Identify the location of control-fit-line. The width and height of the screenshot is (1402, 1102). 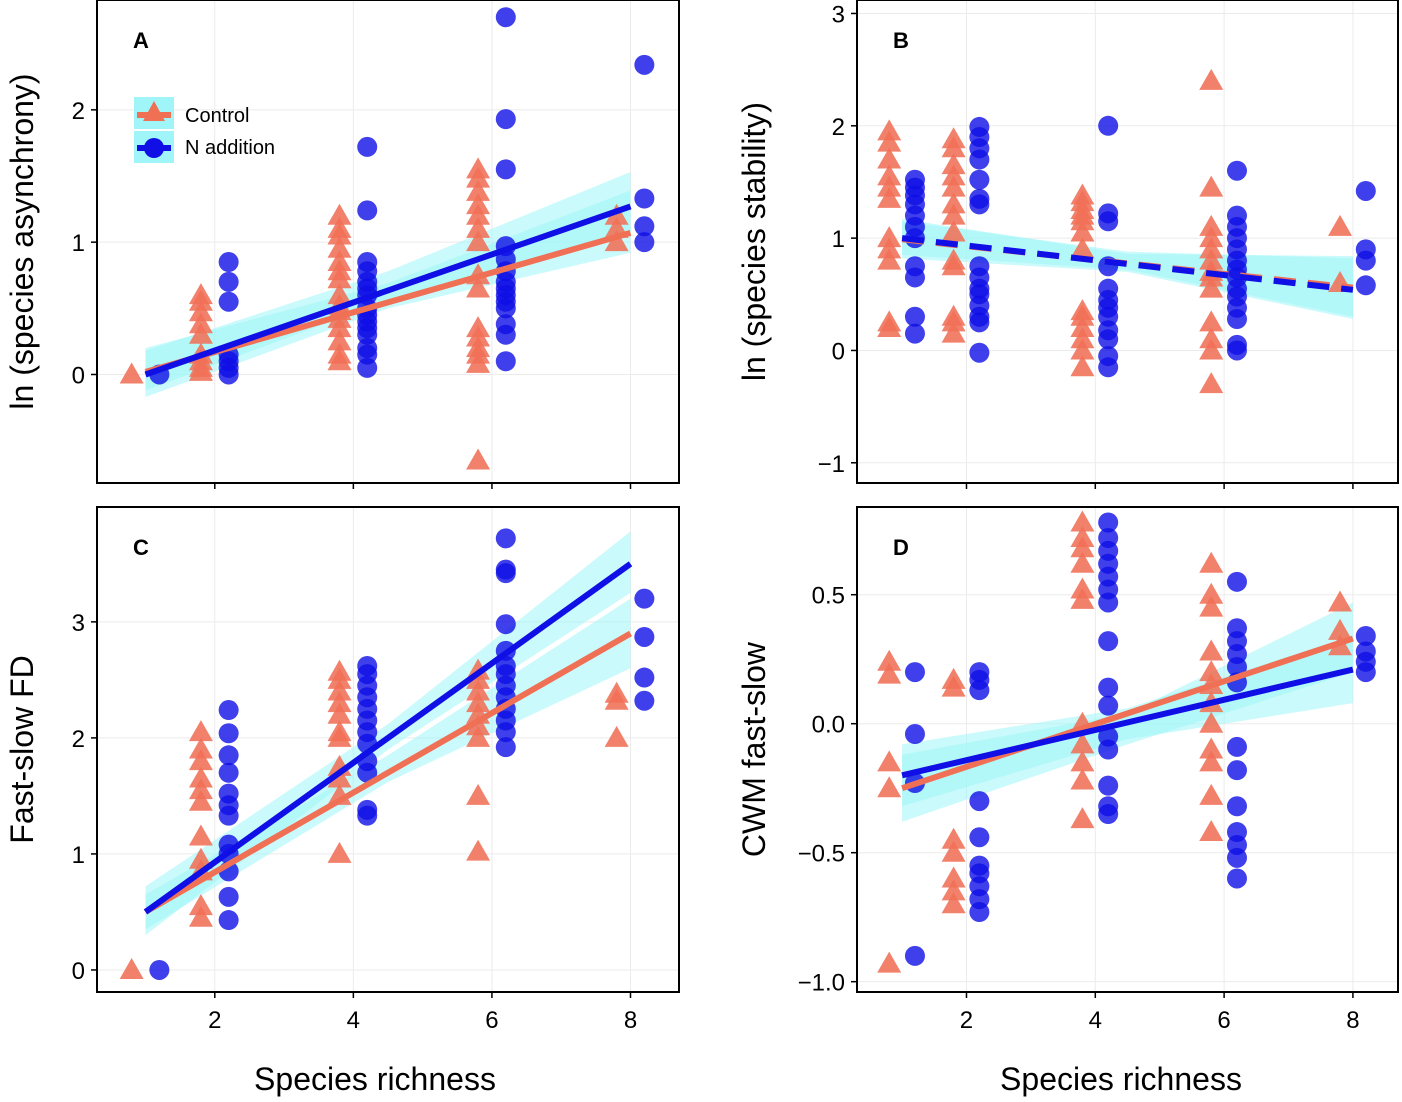
(388, 772).